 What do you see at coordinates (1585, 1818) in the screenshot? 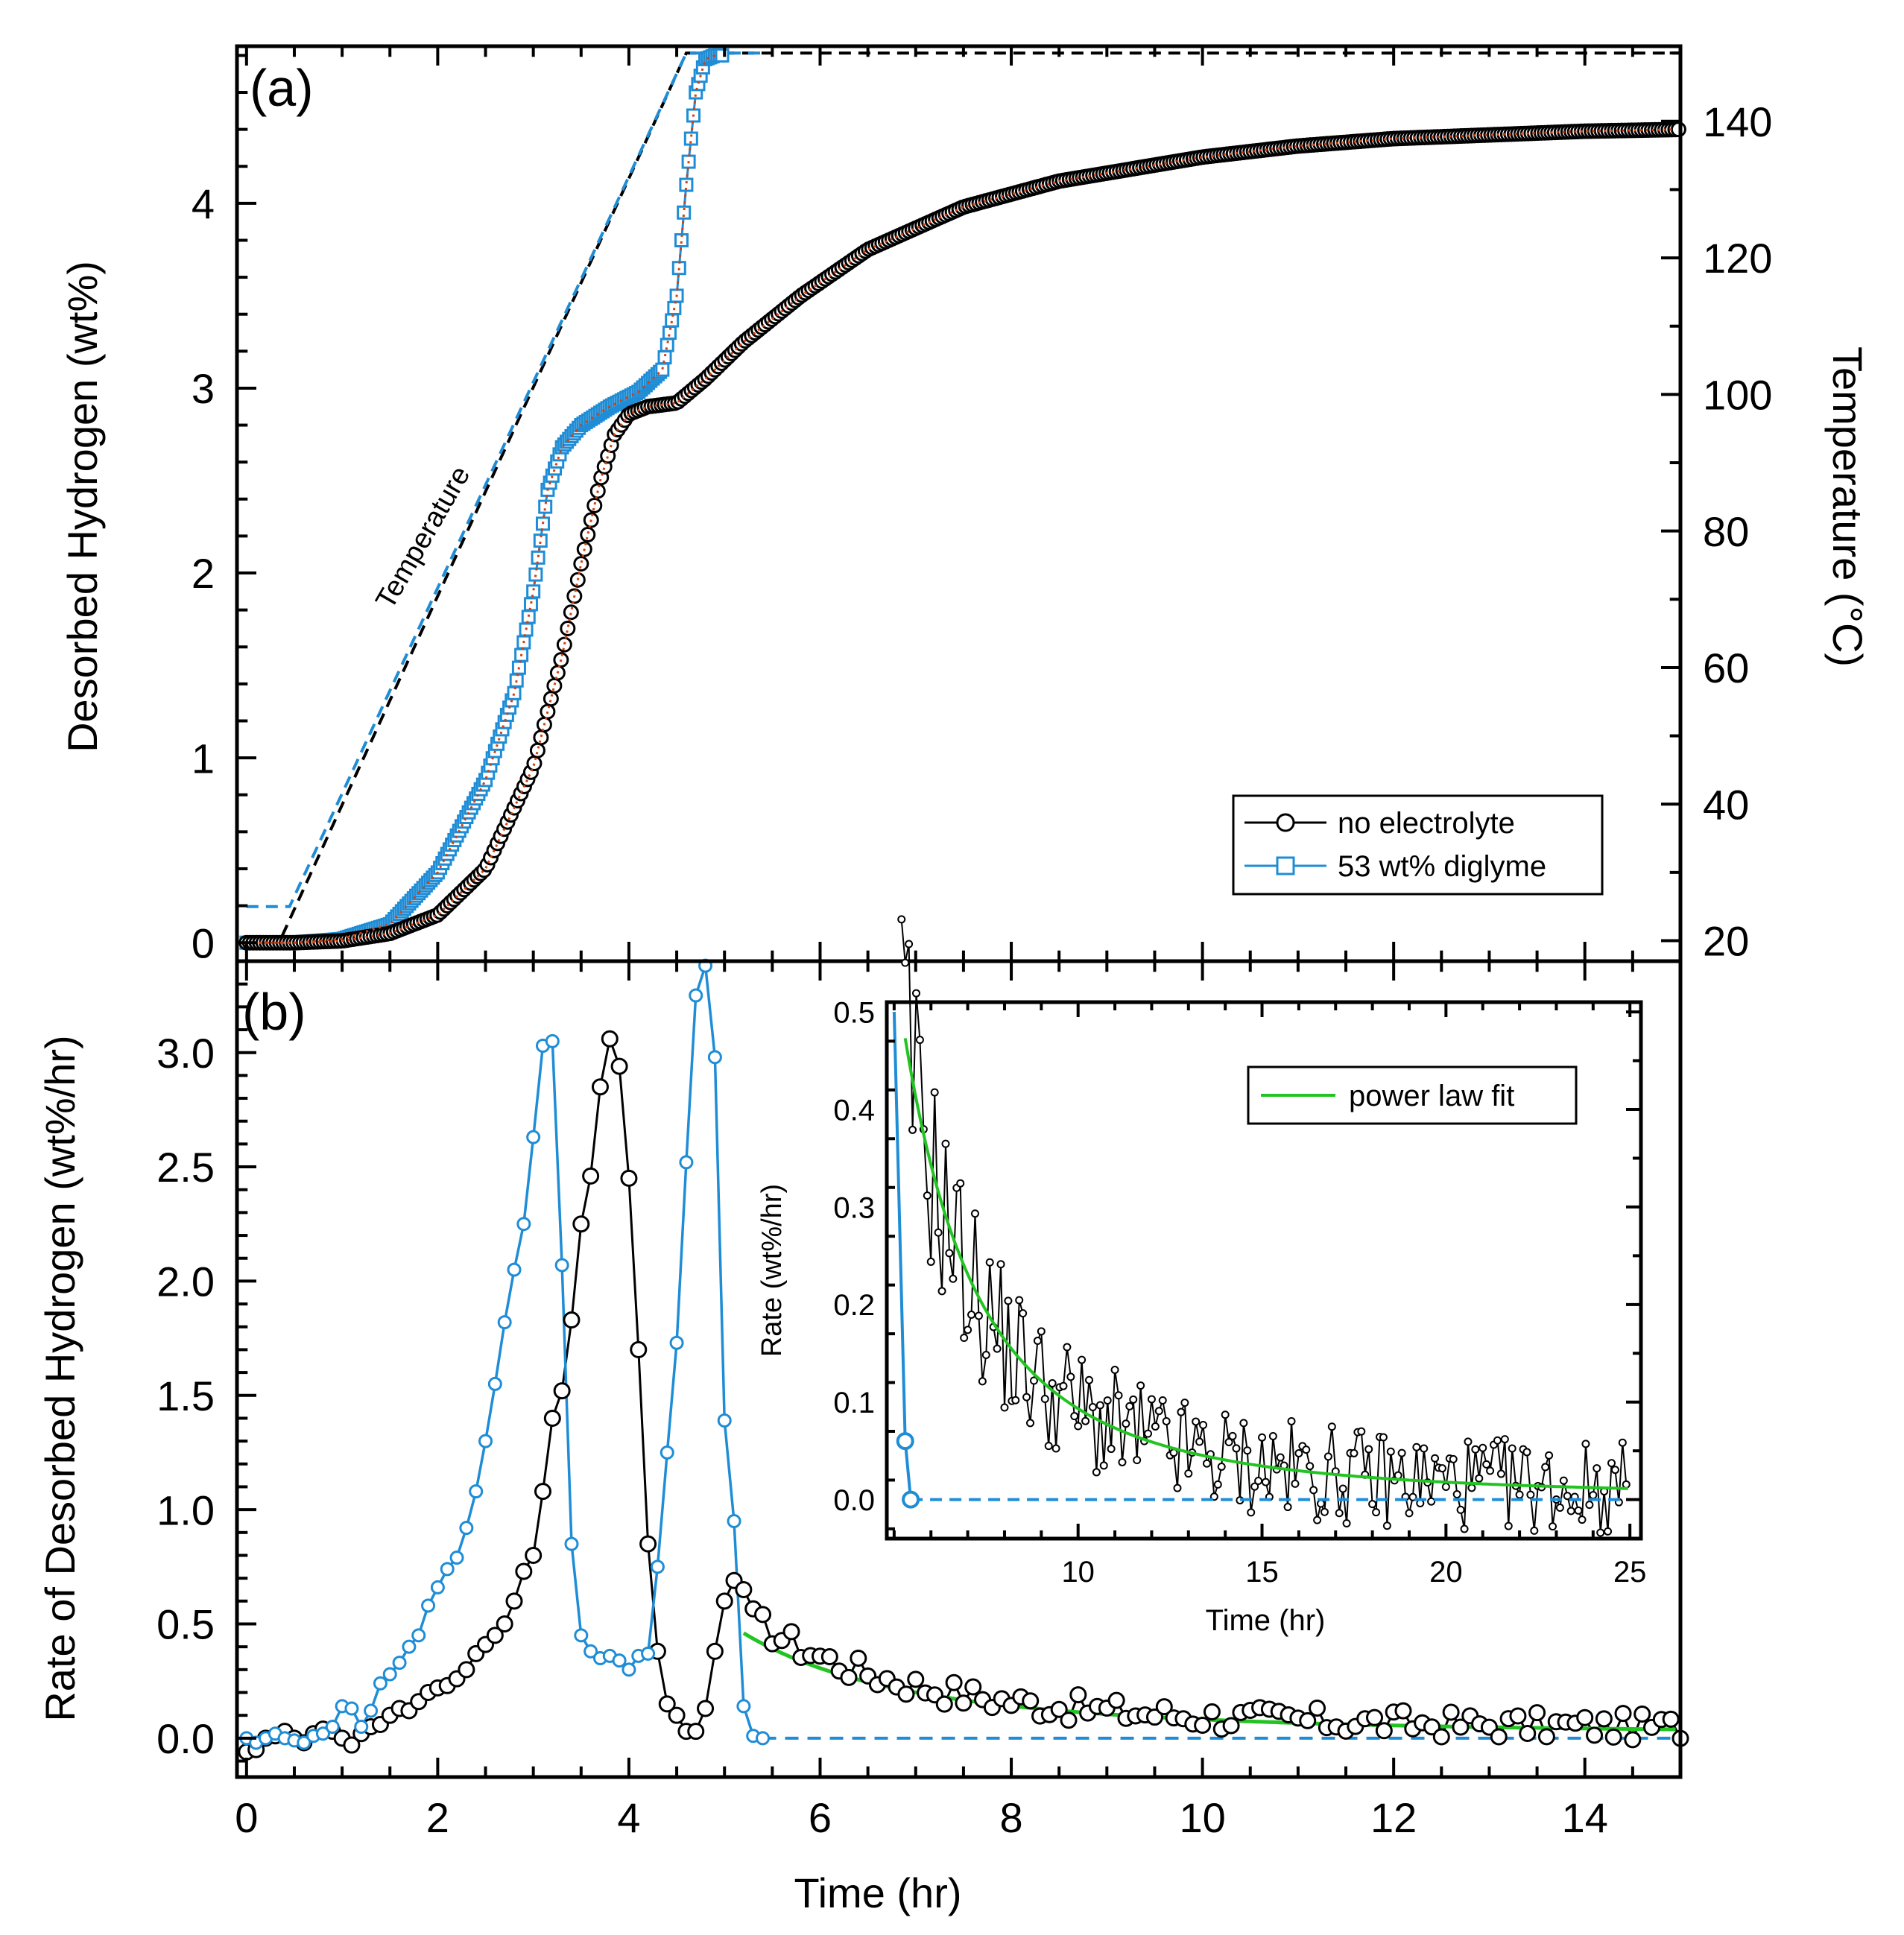
I see `panel-b-x-tick-label: 14` at bounding box center [1585, 1818].